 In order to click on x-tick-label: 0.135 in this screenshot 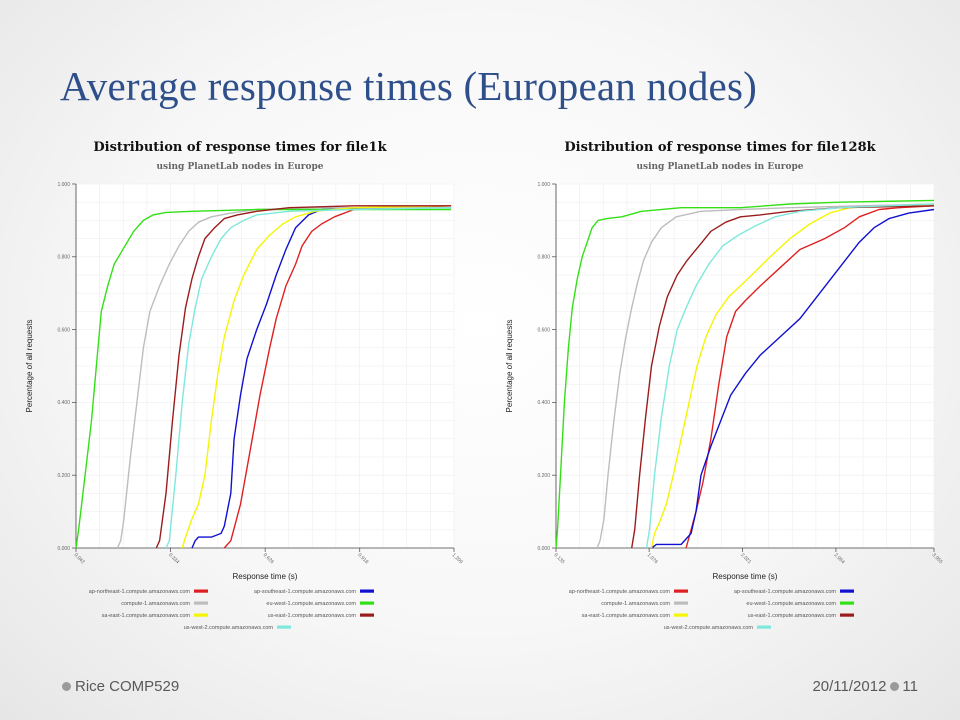, I will do `click(559, 558)`.